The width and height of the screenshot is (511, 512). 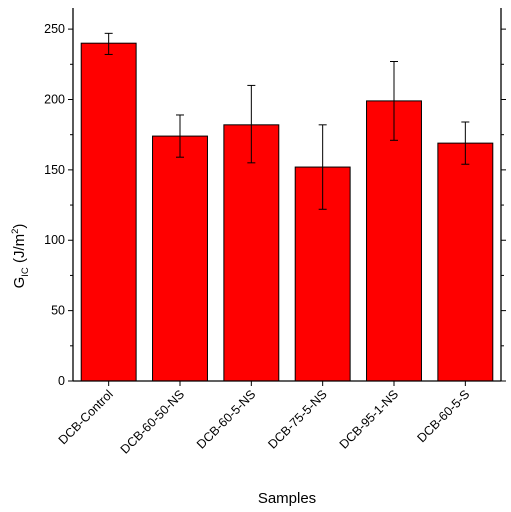 What do you see at coordinates (86, 417) in the screenshot?
I see `x-tick-label: DCB-Control` at bounding box center [86, 417].